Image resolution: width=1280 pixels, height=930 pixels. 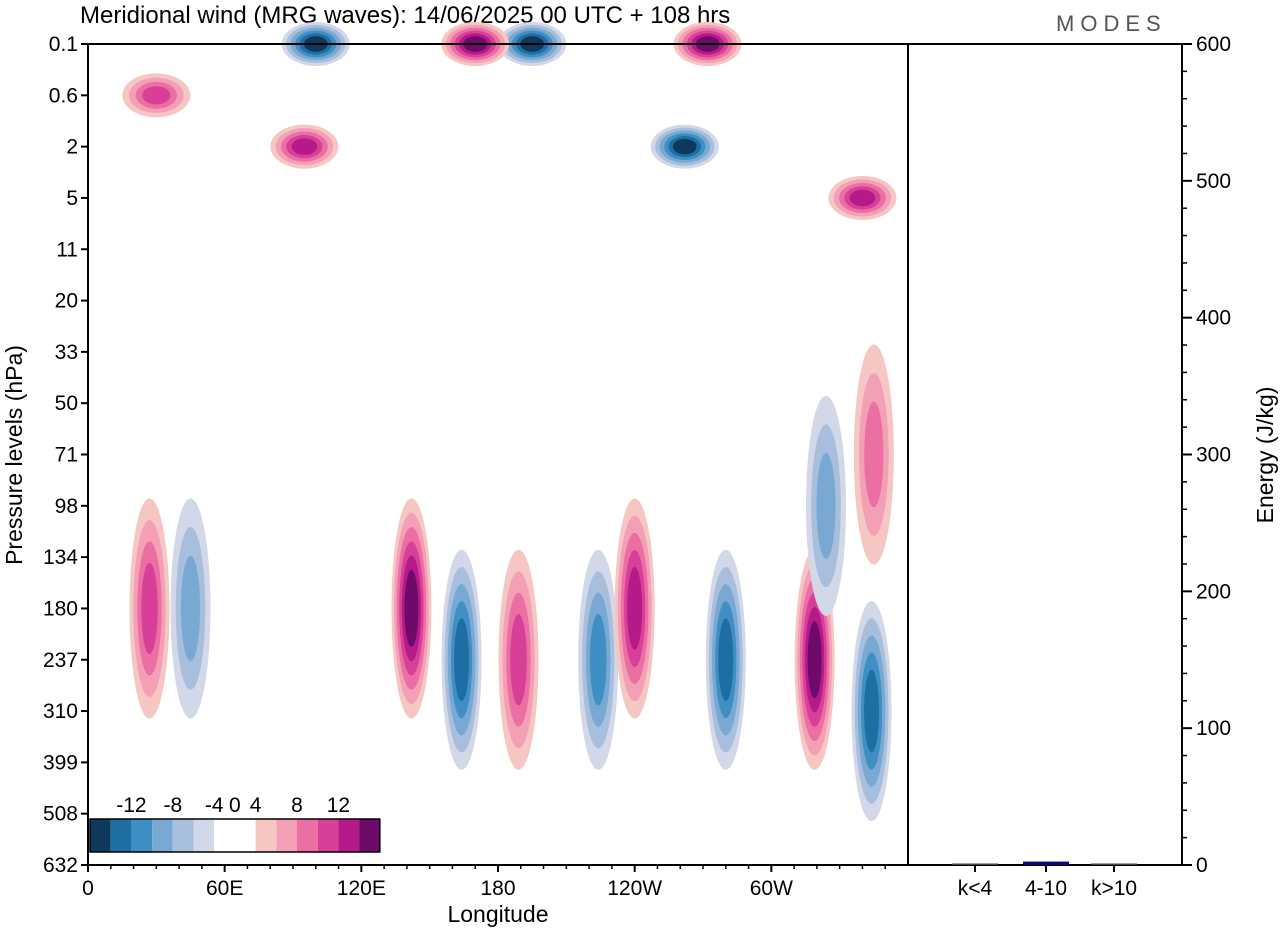 What do you see at coordinates (66, 403) in the screenshot?
I see `pressure-tick-label: 50` at bounding box center [66, 403].